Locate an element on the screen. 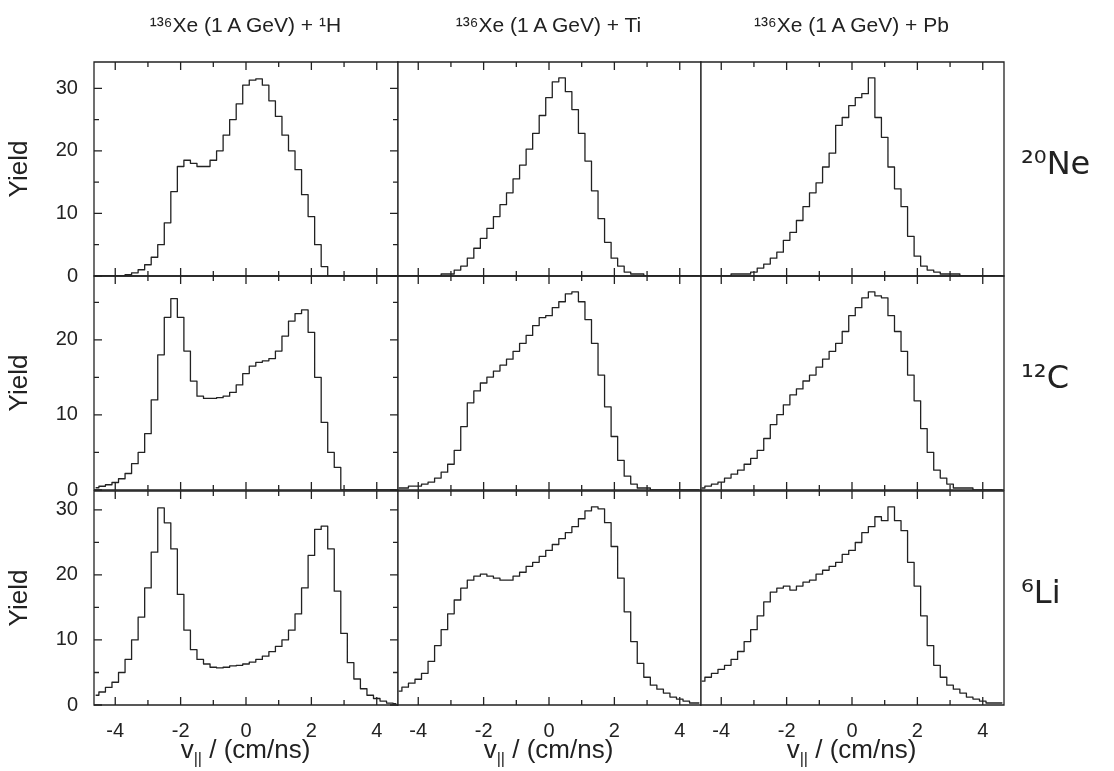 This screenshot has height=771, width=1114. chart-title: ¹³⁶Xe (1 A GeV) + ¹H is located at coordinates (245, 25).